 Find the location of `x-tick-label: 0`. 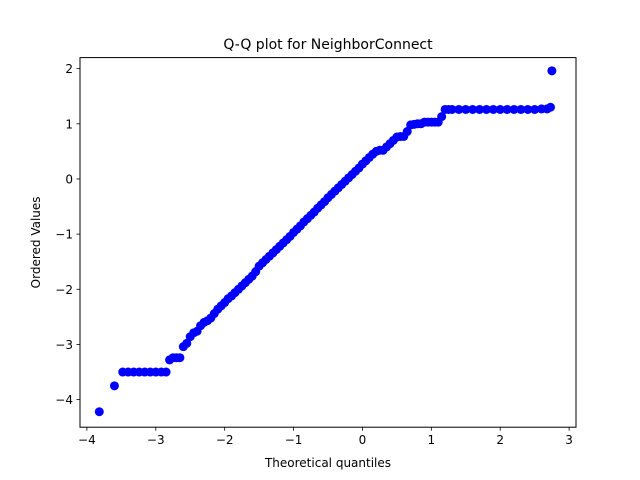

x-tick-label: 0 is located at coordinates (363, 440).